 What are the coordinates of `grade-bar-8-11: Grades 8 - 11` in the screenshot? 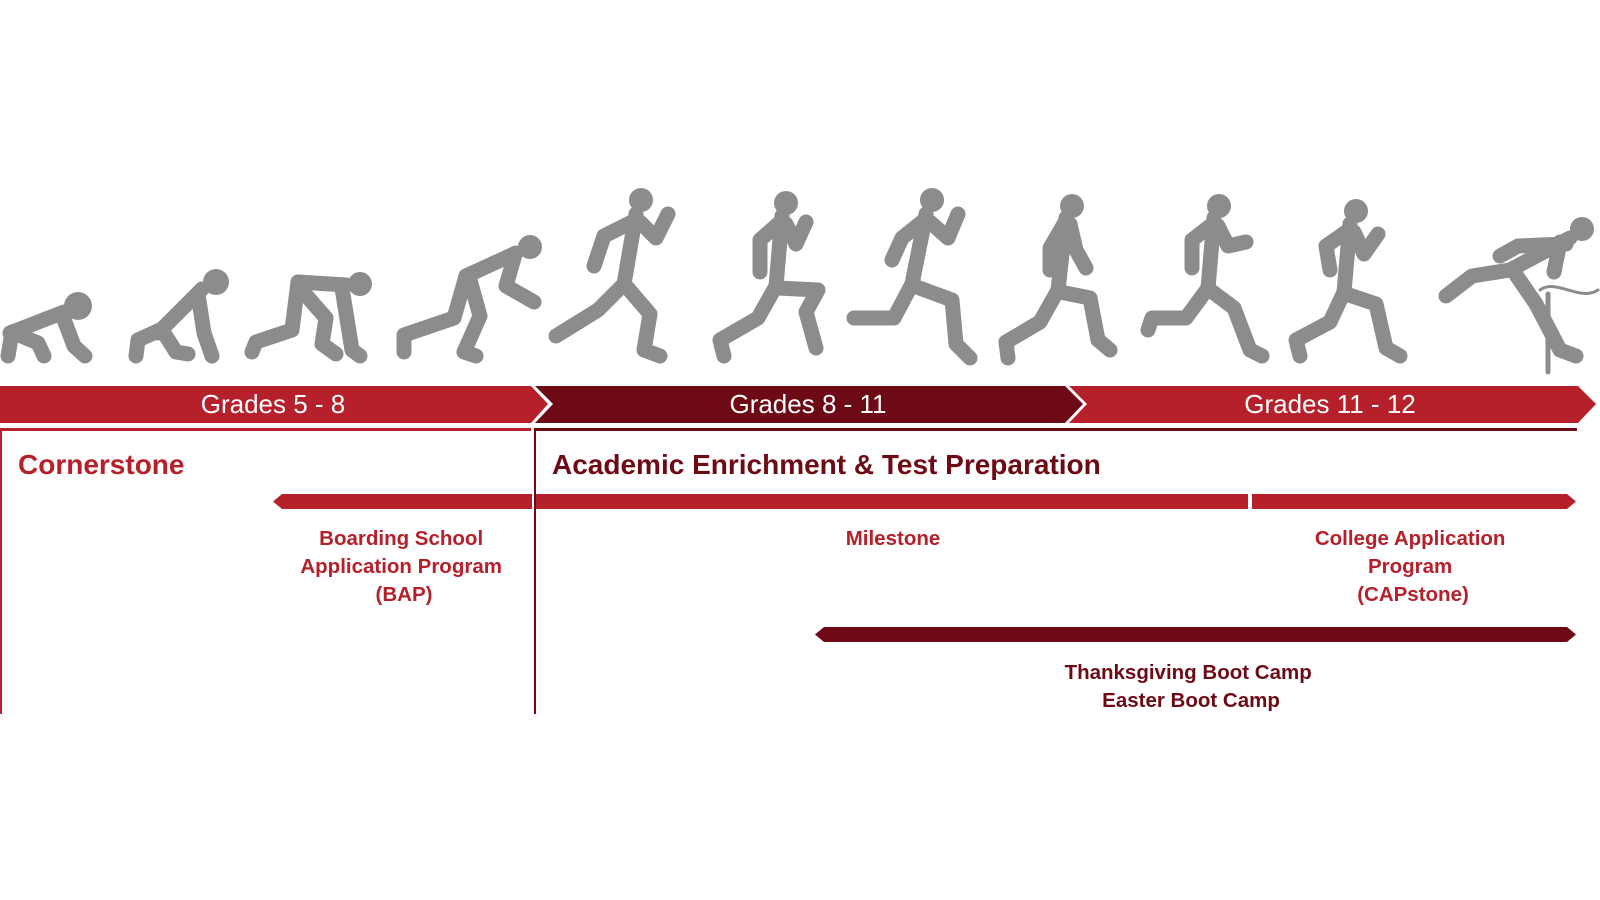 It's located at (809, 404).